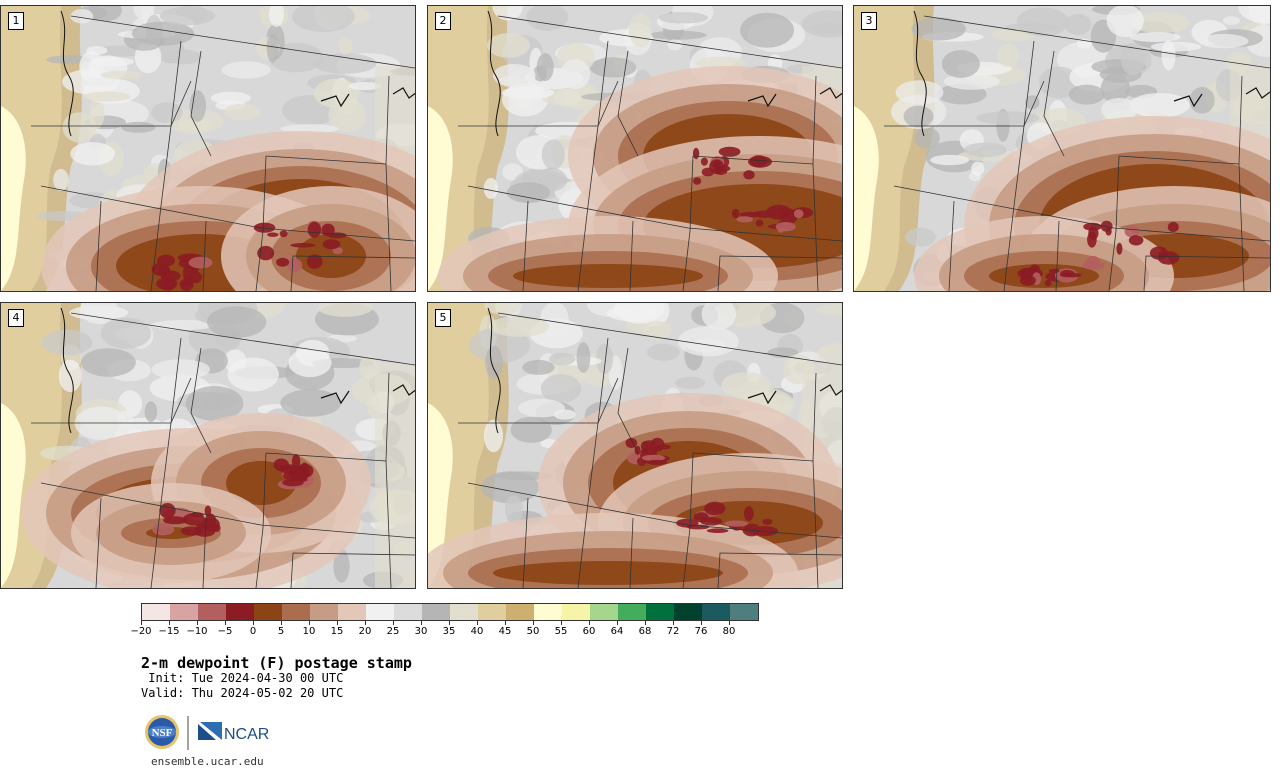 This screenshot has width=1280, height=773. I want to click on tick-label: 72, so click(673, 631).